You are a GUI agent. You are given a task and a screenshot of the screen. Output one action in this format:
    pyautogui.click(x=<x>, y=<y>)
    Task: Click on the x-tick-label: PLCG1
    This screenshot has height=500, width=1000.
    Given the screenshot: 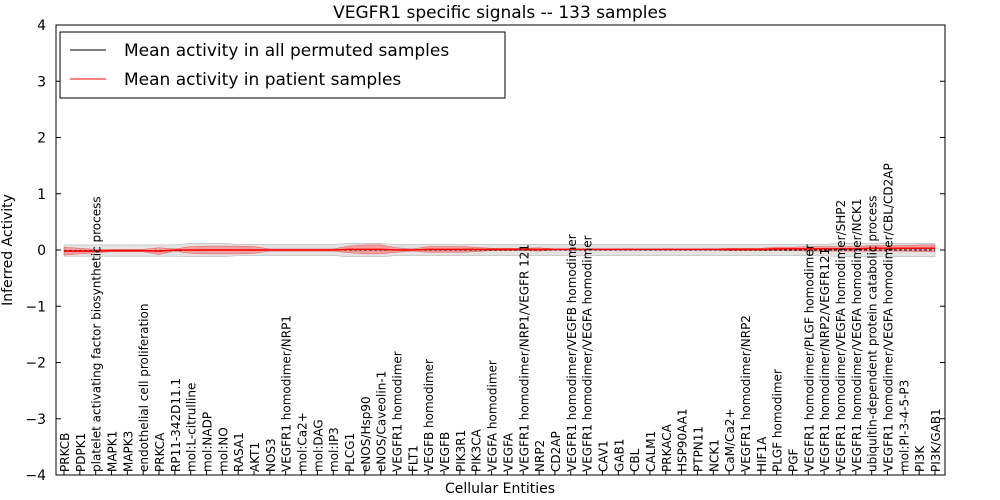 What is the action you would take?
    pyautogui.click(x=350, y=452)
    